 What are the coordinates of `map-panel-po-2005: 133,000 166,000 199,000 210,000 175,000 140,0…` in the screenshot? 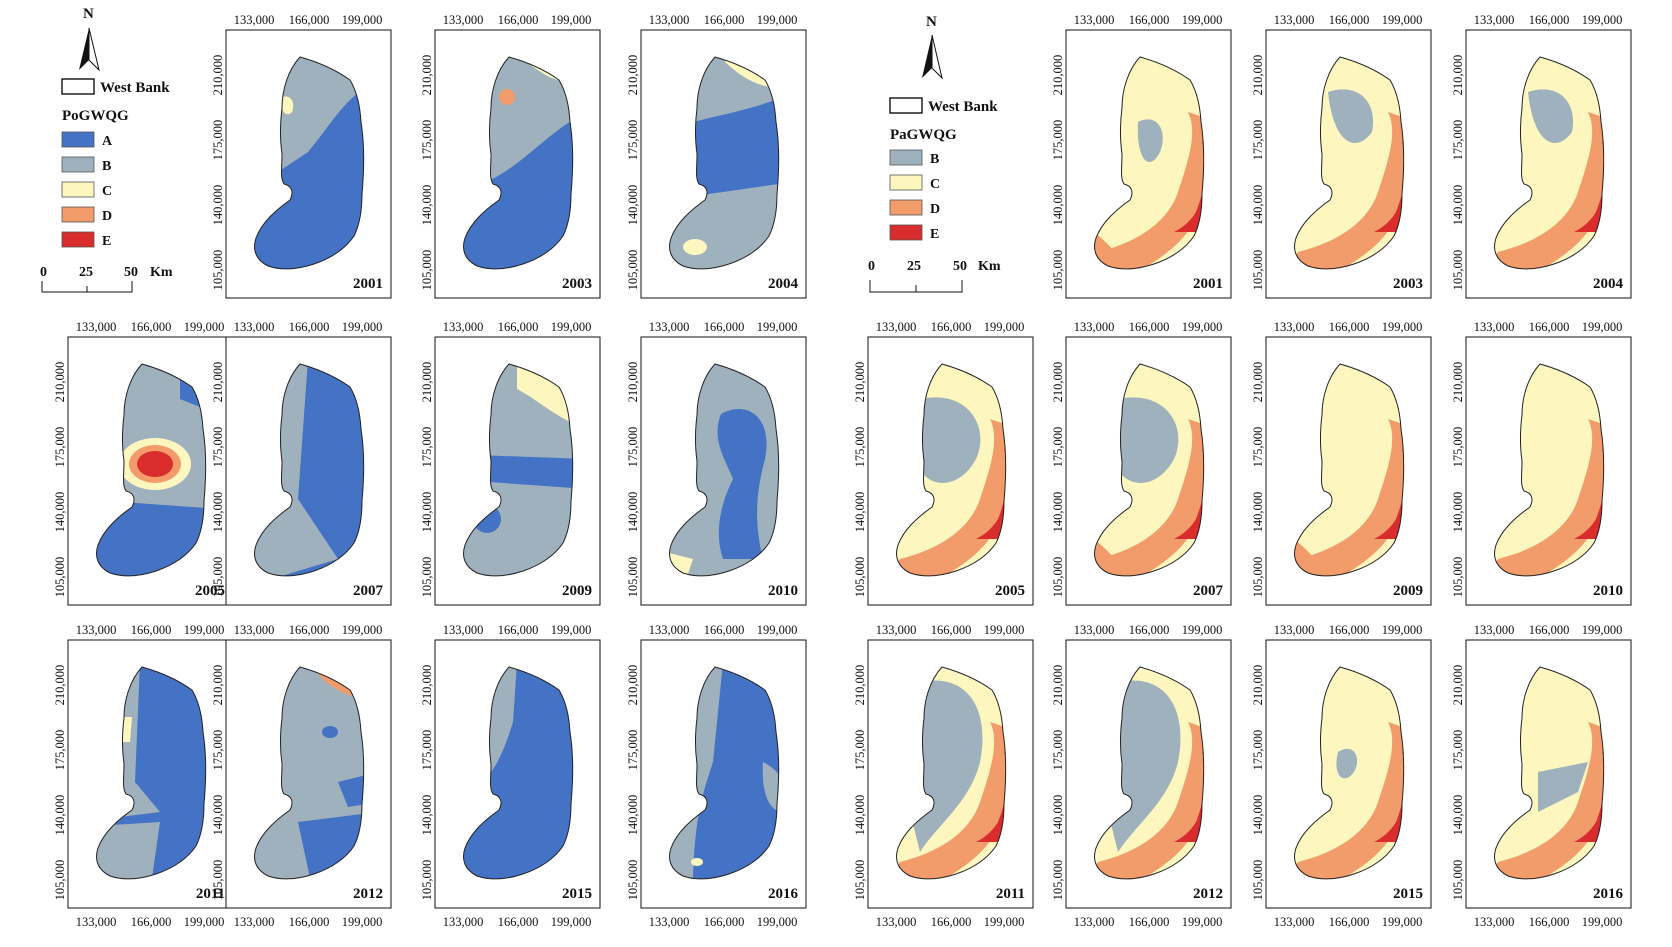 It's located at (143, 463).